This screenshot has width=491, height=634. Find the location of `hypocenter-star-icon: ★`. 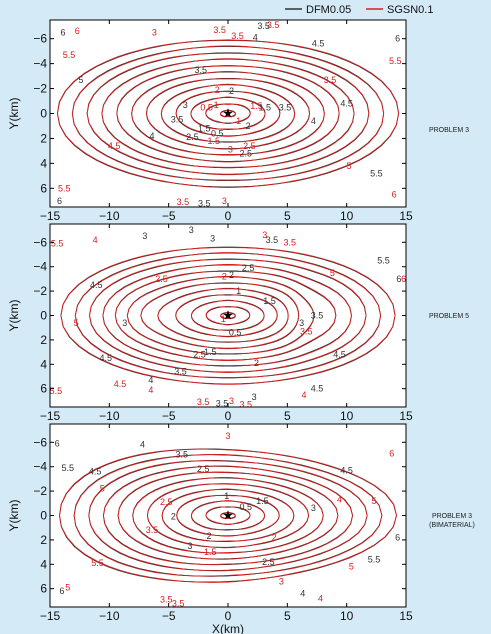

hypocenter-star-icon: ★ is located at coordinates (228, 515).